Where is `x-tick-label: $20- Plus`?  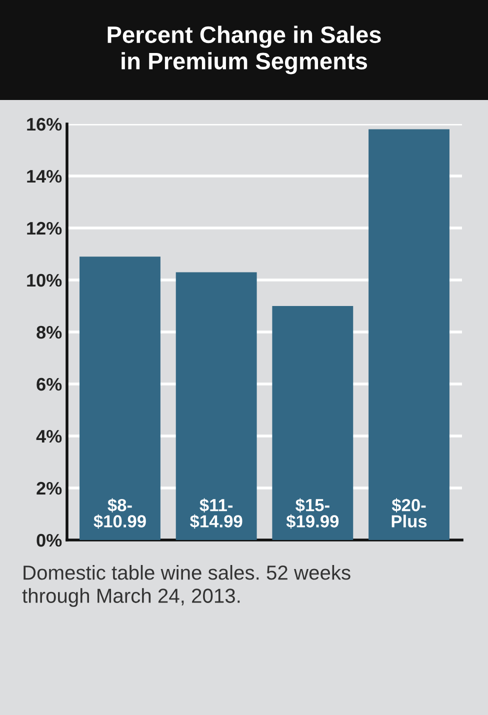 x-tick-label: $20- Plus is located at coordinates (409, 513).